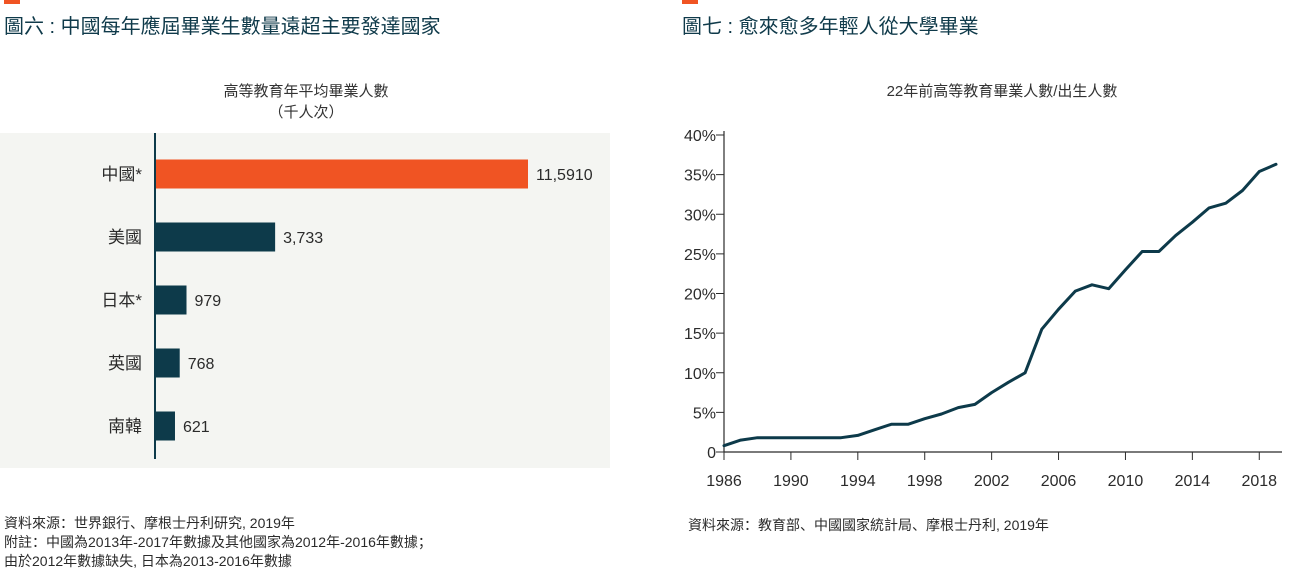 The height and width of the screenshot is (585, 1302). I want to click on y-tick-label-3: 15%, so click(700, 334).